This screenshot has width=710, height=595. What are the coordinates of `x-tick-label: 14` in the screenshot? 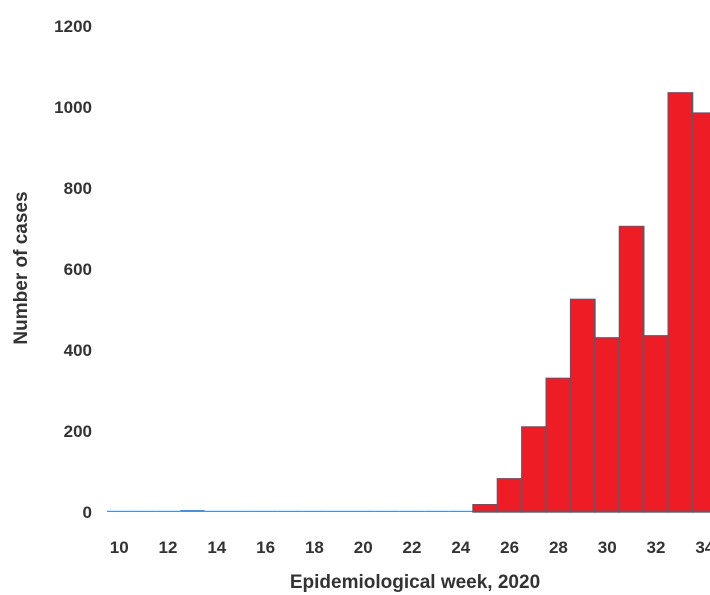 It's located at (216, 547).